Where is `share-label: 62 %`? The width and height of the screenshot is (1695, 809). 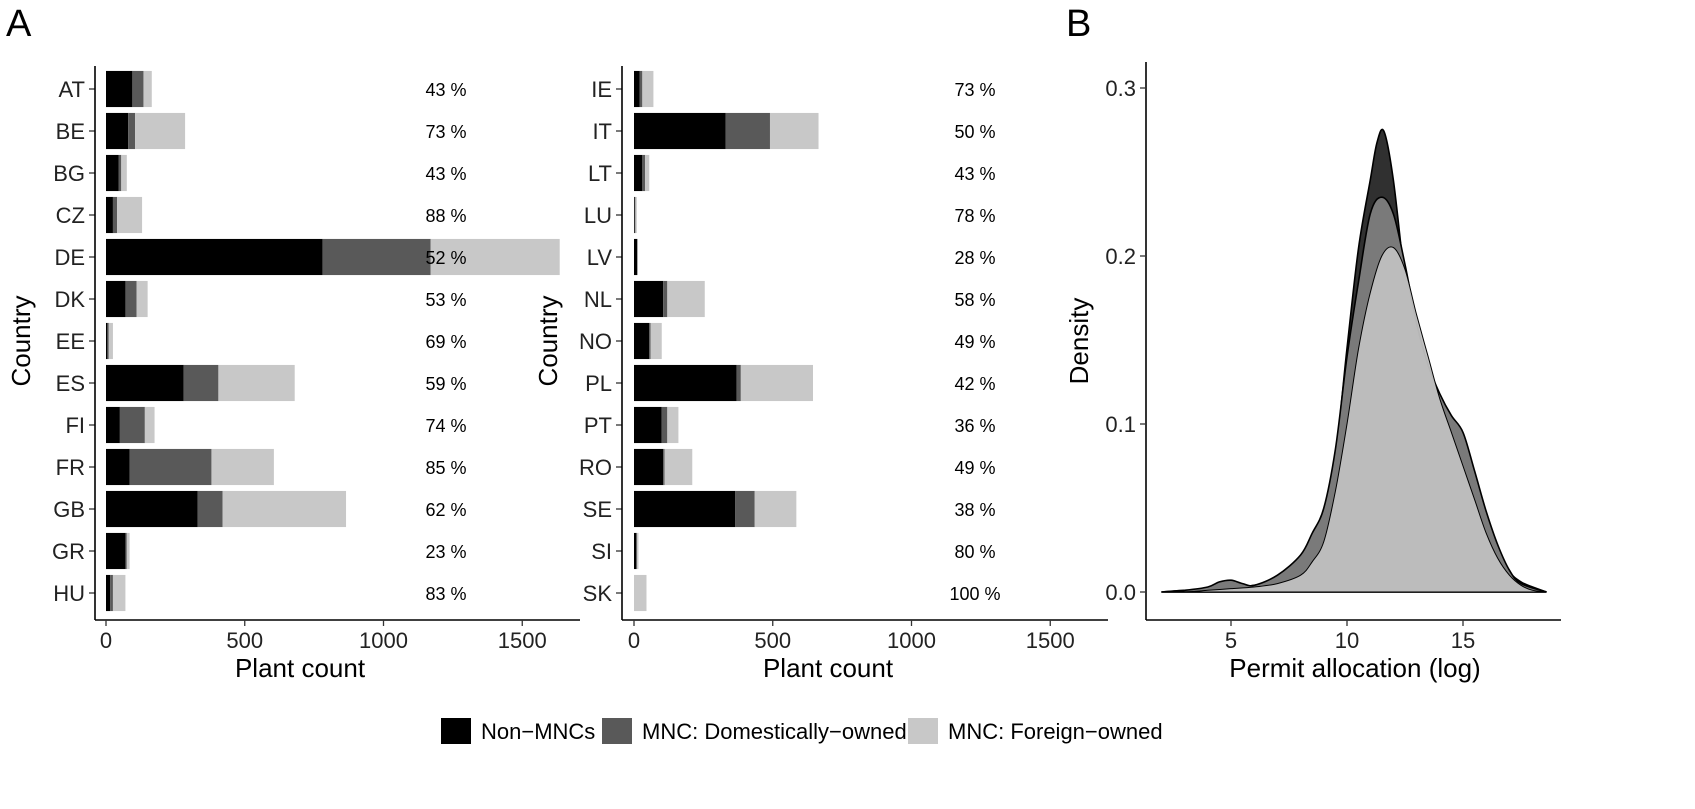
share-label: 62 % is located at coordinates (445, 510).